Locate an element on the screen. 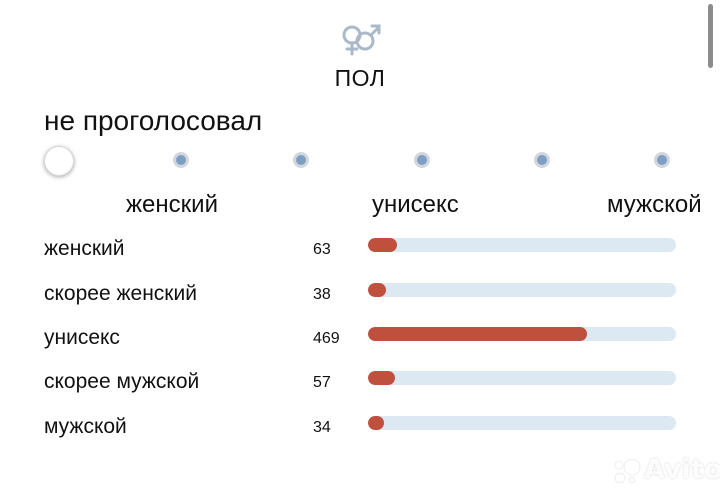 This screenshot has height=496, width=720. result-label: женский is located at coordinates (84, 248).